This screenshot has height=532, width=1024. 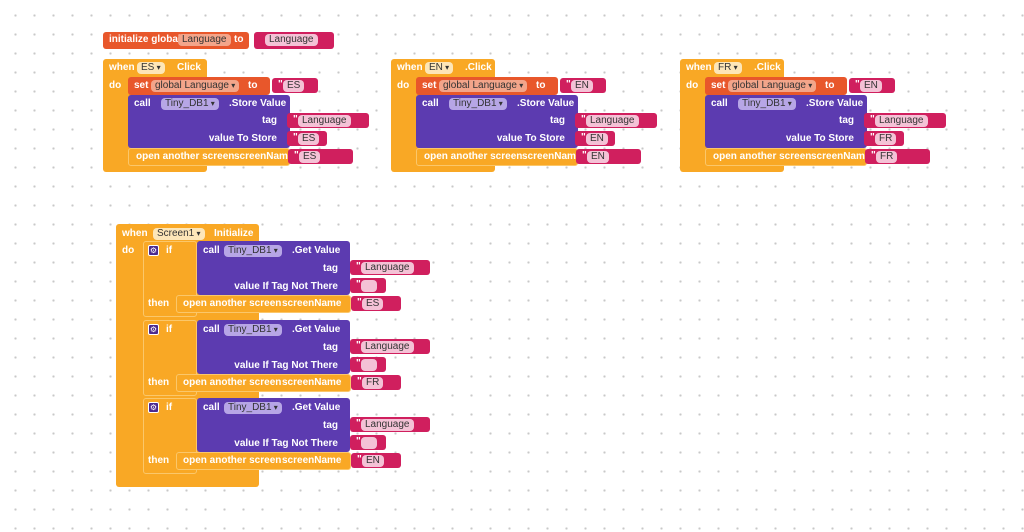 I want to click on component-dropdown: EN ▾, so click(x=439, y=67).